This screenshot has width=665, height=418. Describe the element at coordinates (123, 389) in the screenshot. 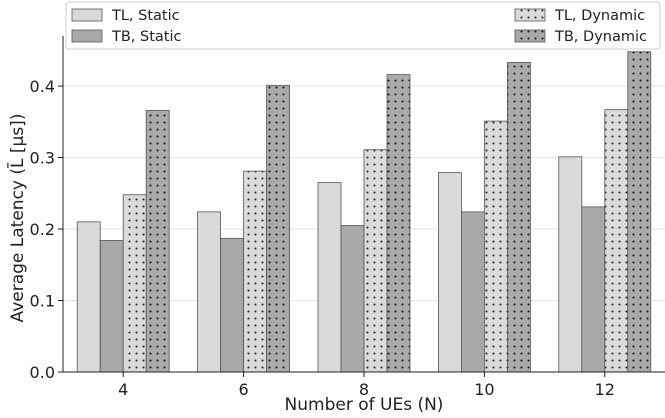

I see `x-tick-label: 4` at that location.